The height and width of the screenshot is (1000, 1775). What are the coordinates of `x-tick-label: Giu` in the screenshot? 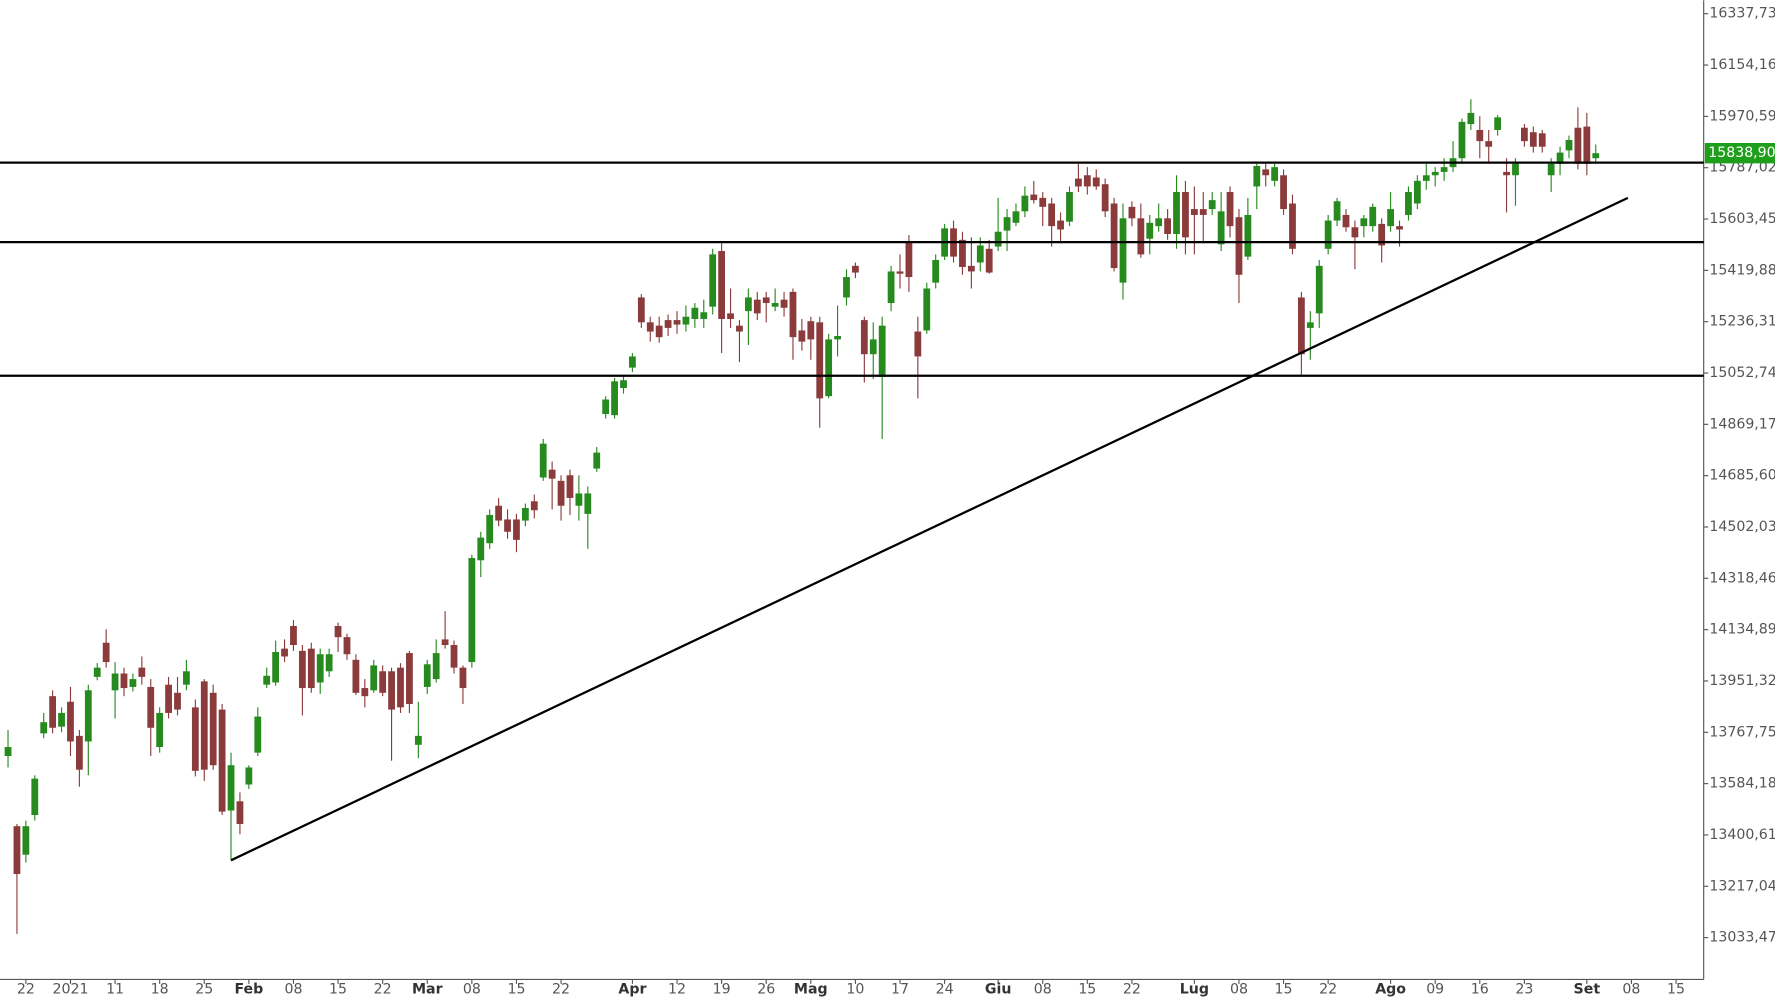 It's located at (998, 990).